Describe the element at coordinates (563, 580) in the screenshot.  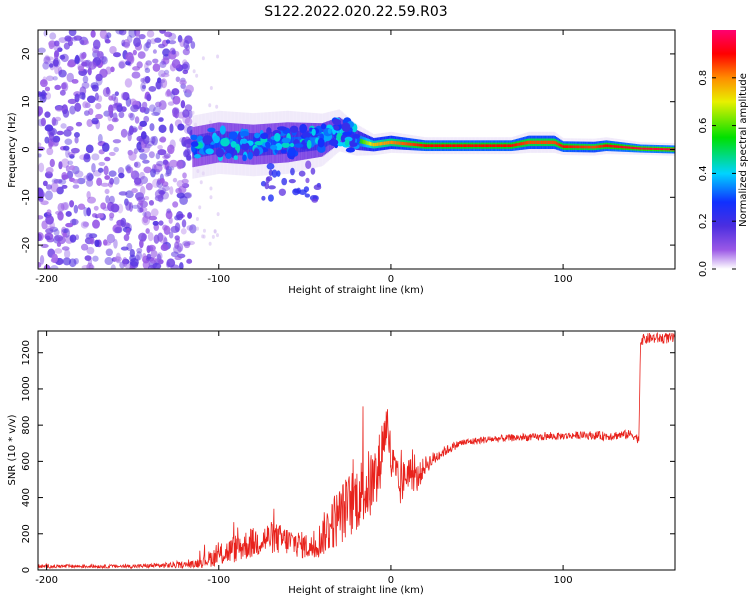
I see `x-tick-label: 100` at that location.